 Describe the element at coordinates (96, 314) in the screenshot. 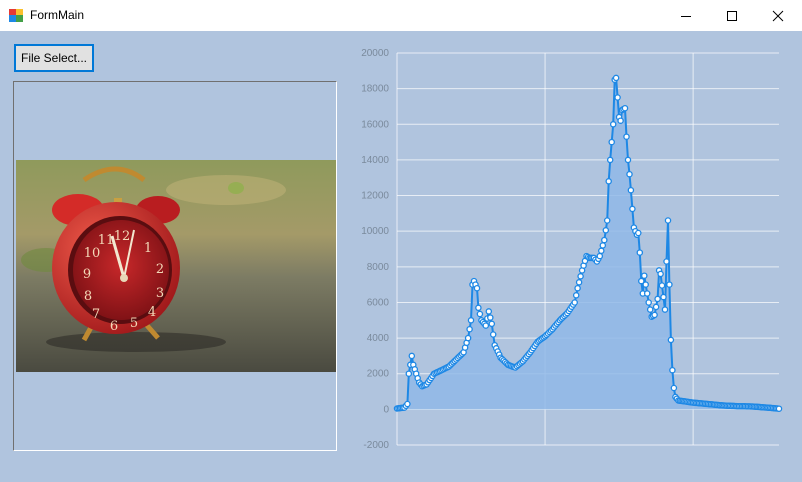

I see `svg-text: 7` at that location.